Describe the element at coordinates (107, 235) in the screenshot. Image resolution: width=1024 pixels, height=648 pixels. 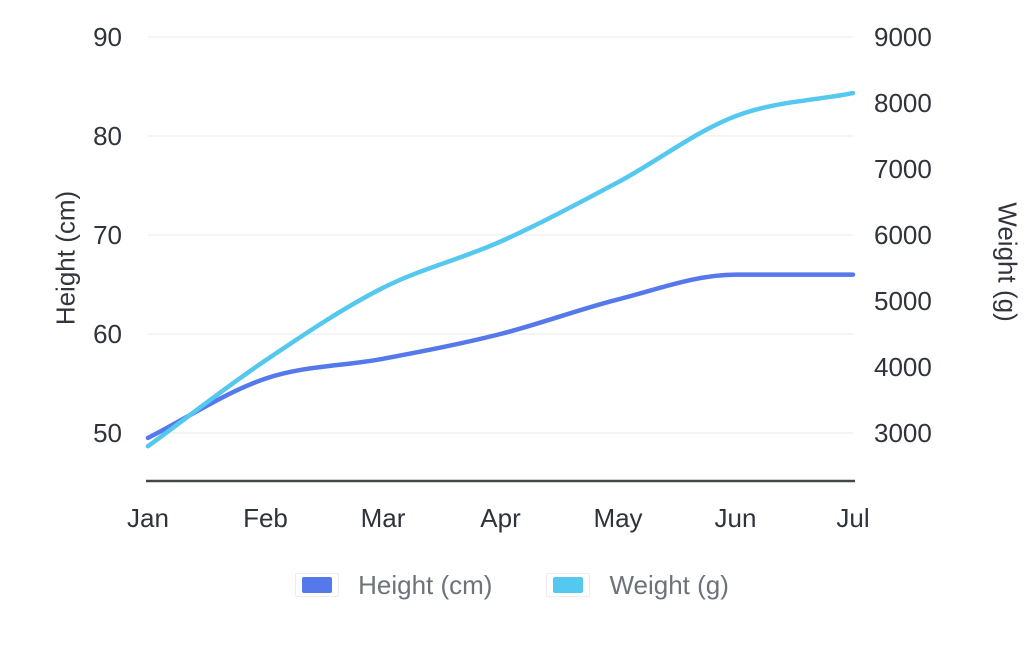
I see `y-axis-left-tick-label: 70` at that location.